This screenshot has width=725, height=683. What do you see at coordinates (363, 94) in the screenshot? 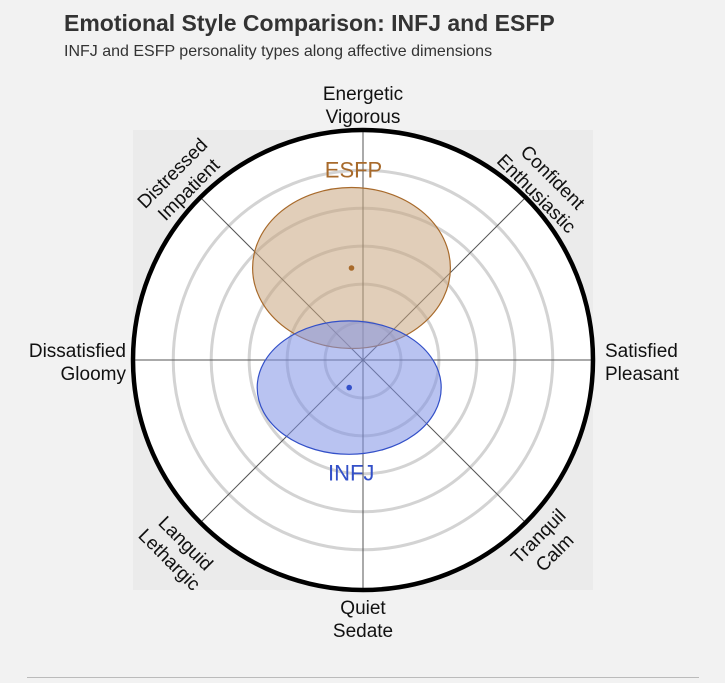
I see `axis-label-top-line1: Energetic` at bounding box center [363, 94].